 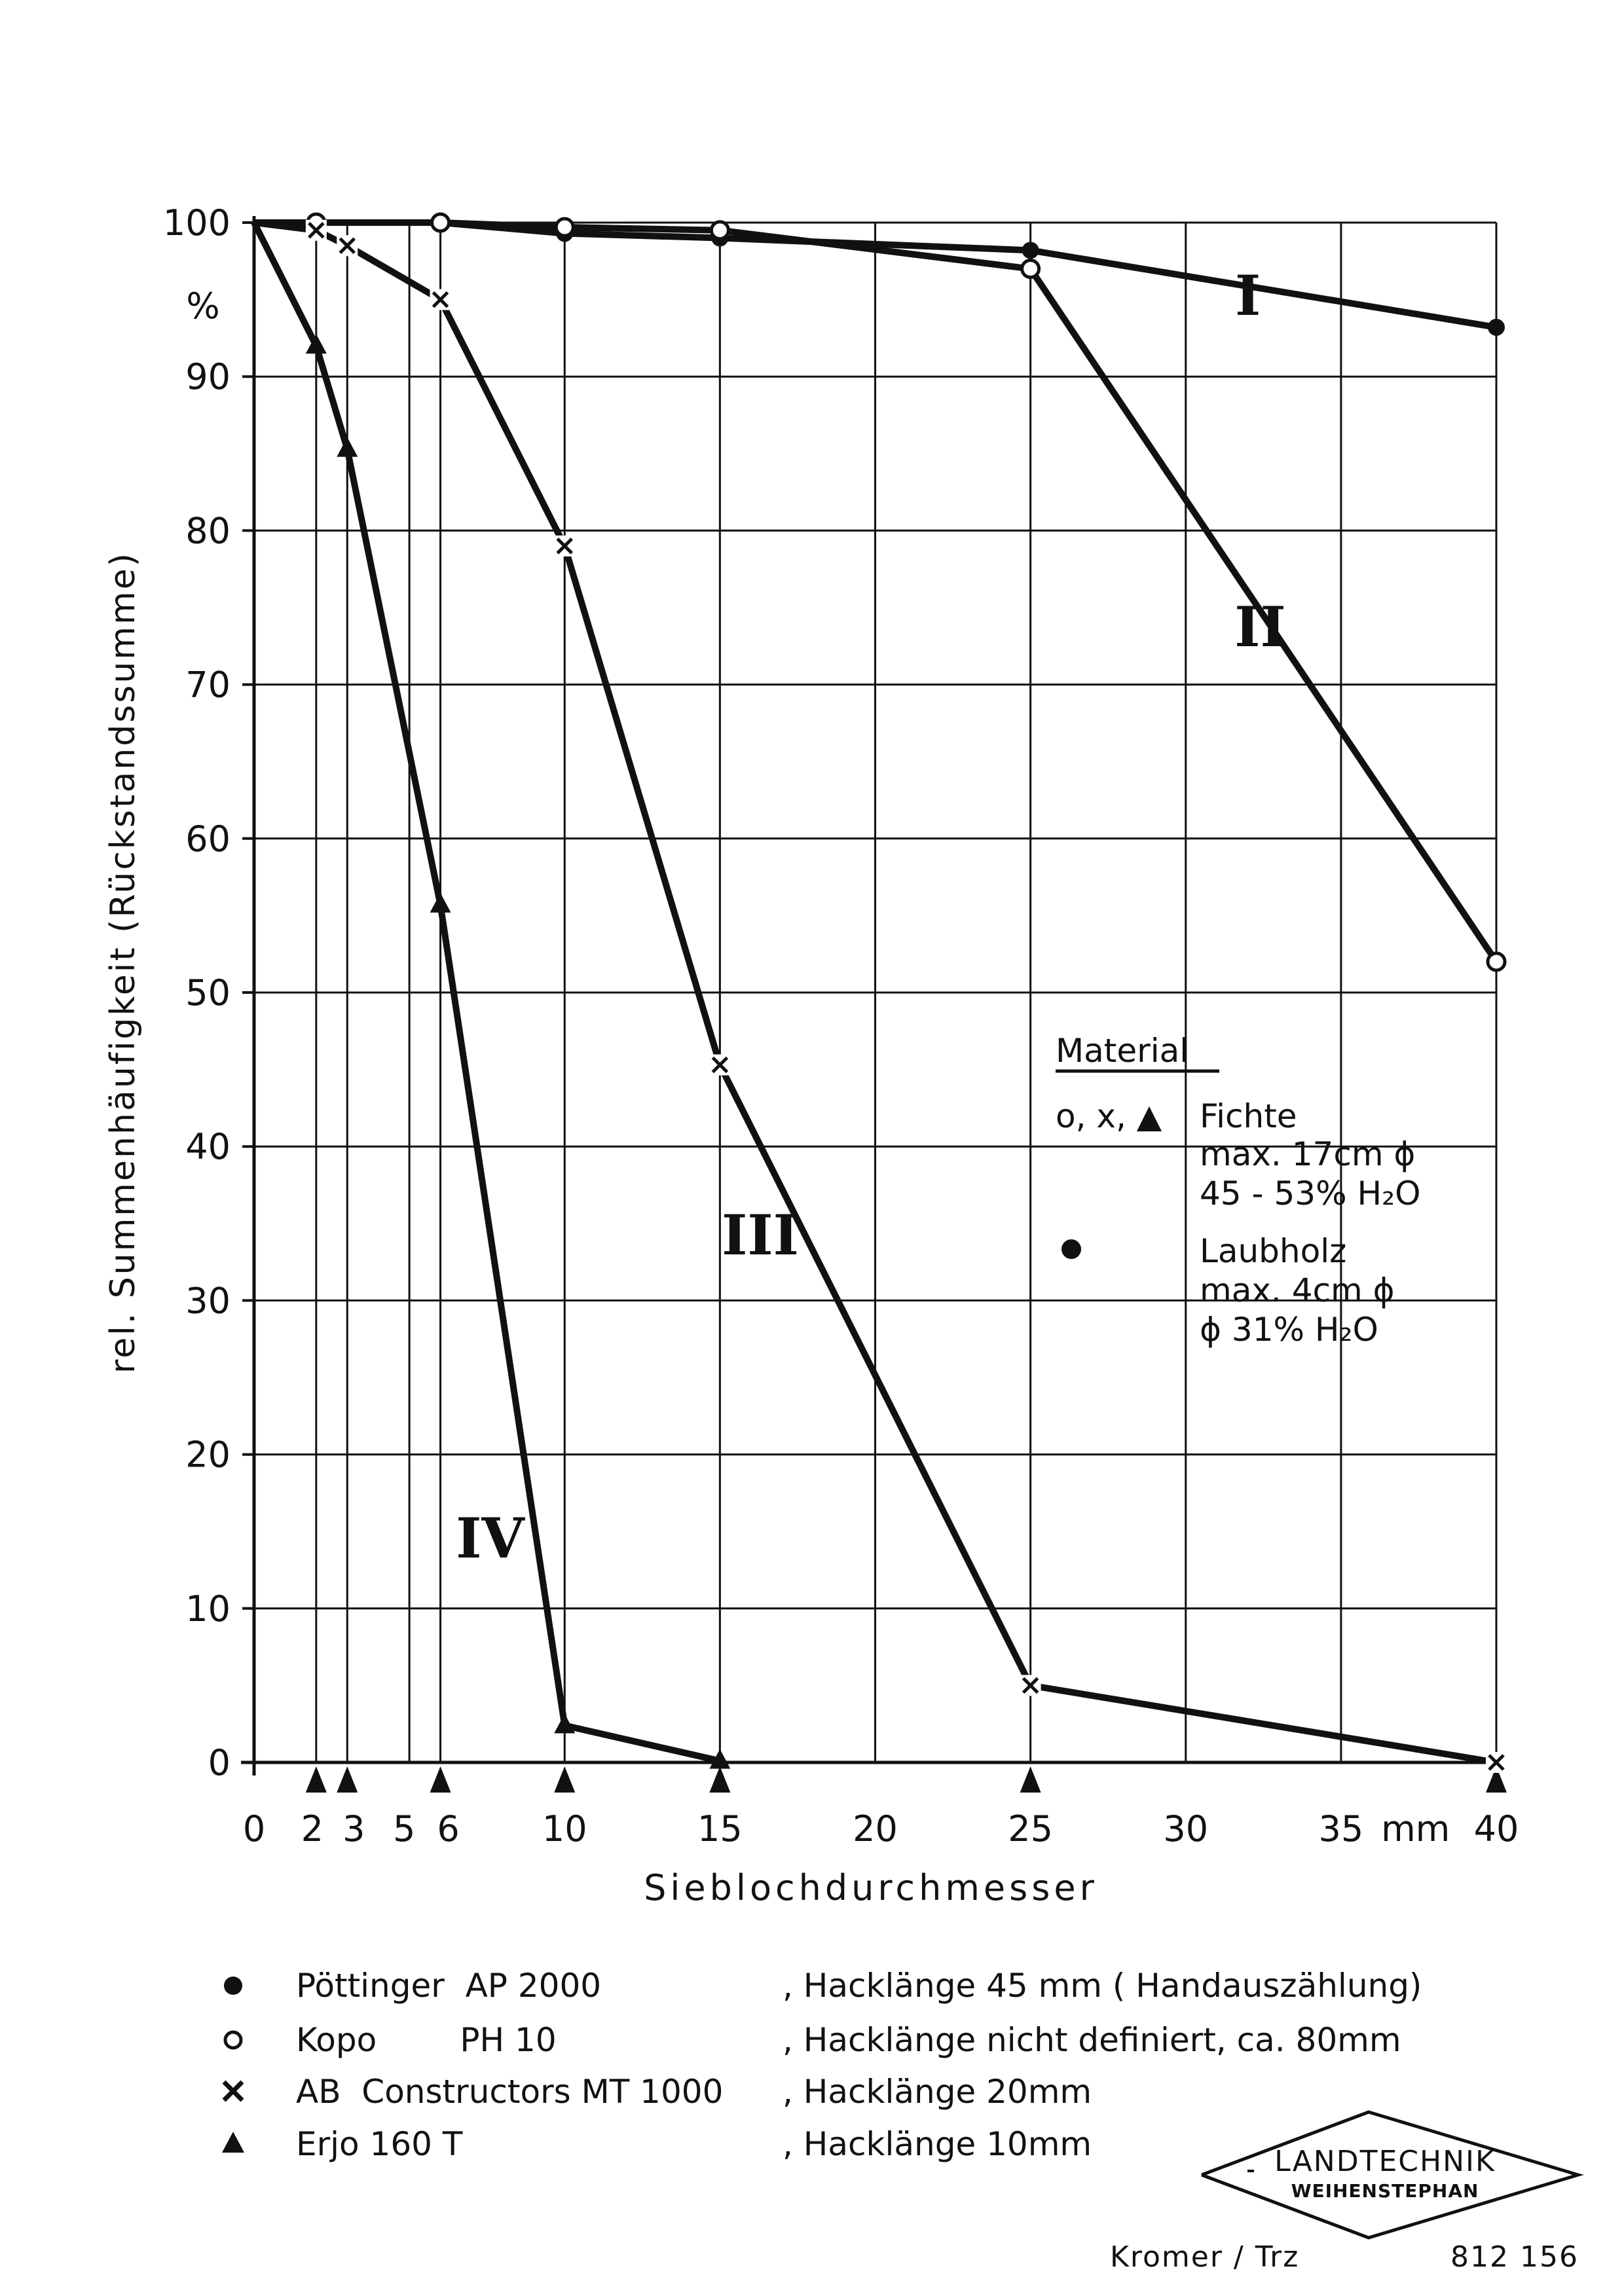 I want to click on y-tick-label: 50, so click(x=208, y=992).